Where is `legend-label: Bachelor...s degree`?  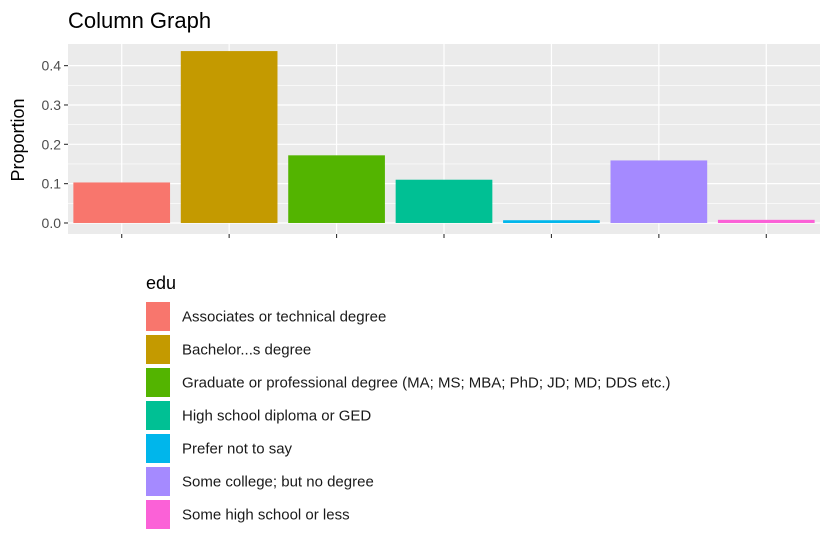
legend-label: Bachelor...s degree is located at coordinates (246, 350).